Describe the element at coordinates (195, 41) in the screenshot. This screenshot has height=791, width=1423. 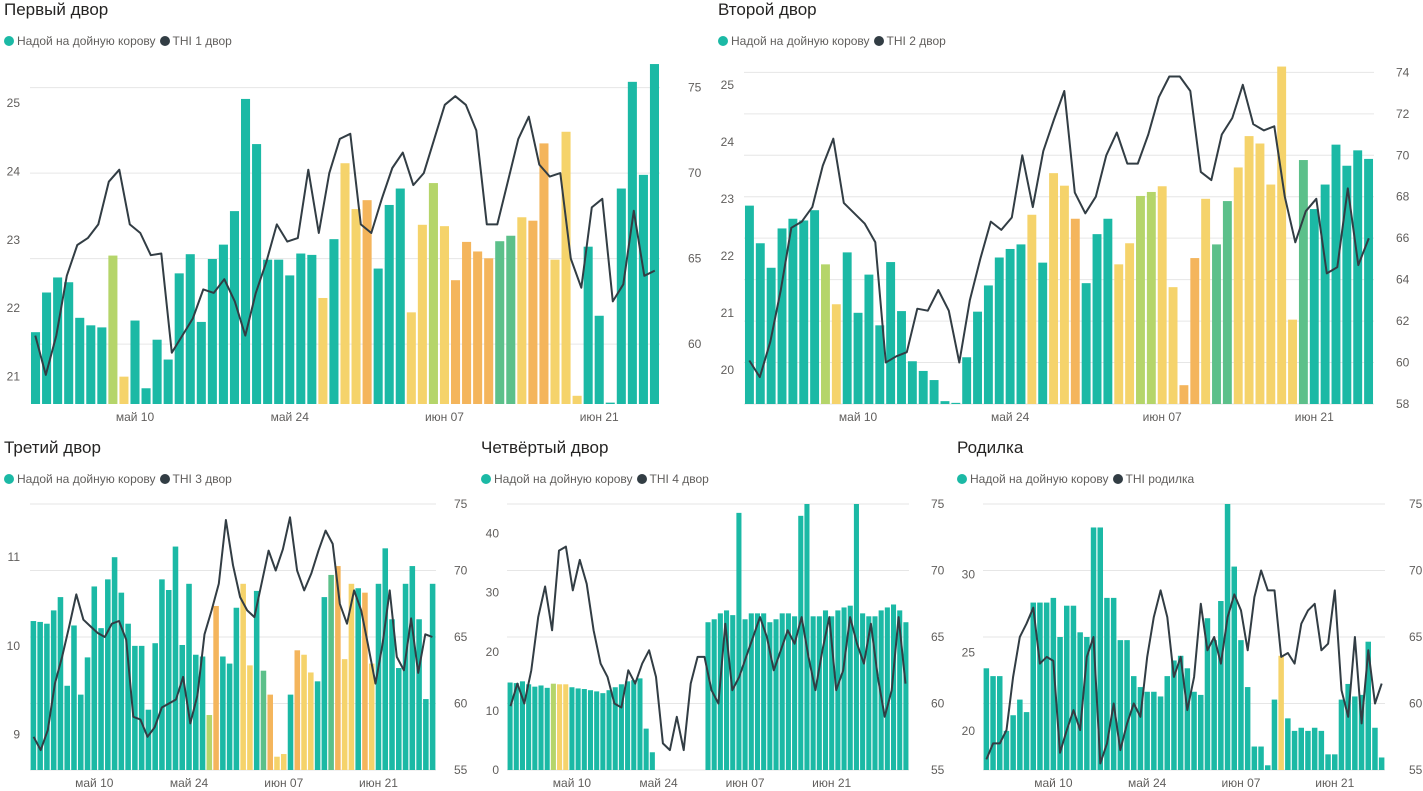
I see `legend-item-thi: THI 1 двор` at that location.